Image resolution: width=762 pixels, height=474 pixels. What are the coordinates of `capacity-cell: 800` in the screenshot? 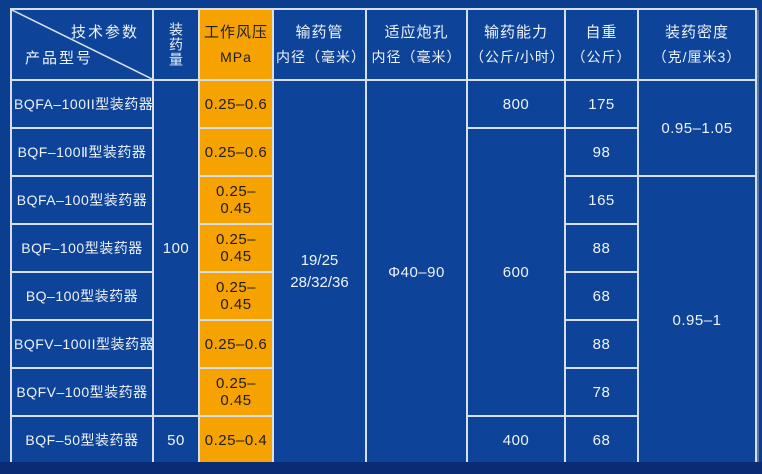 It's located at (516, 104).